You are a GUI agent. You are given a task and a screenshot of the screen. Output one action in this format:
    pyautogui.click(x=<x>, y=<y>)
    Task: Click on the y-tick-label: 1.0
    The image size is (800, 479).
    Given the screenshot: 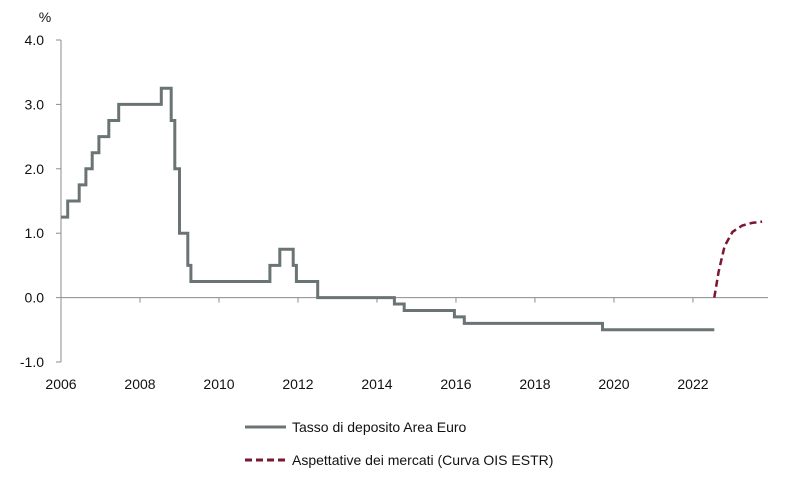 What is the action you would take?
    pyautogui.click(x=35, y=233)
    